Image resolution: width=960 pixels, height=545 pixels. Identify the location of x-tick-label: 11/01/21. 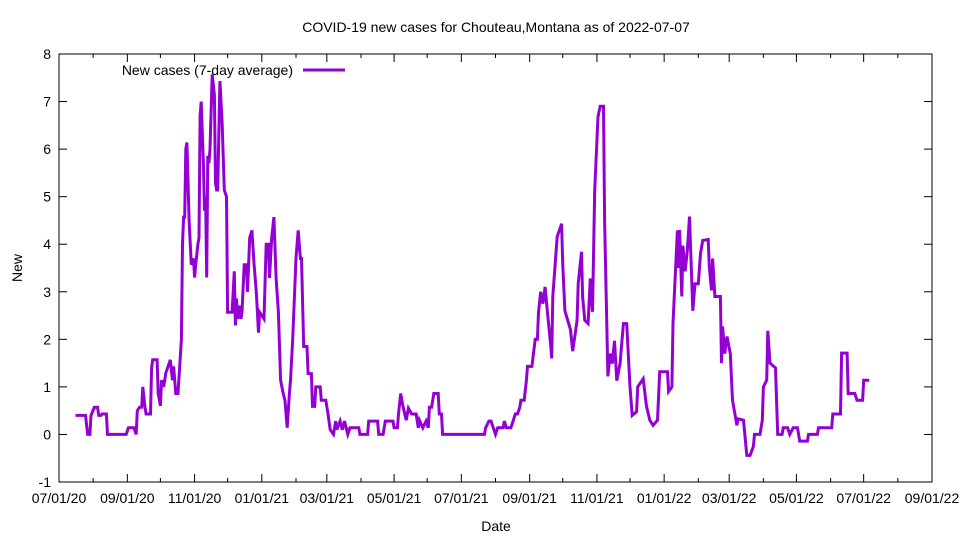
(597, 498).